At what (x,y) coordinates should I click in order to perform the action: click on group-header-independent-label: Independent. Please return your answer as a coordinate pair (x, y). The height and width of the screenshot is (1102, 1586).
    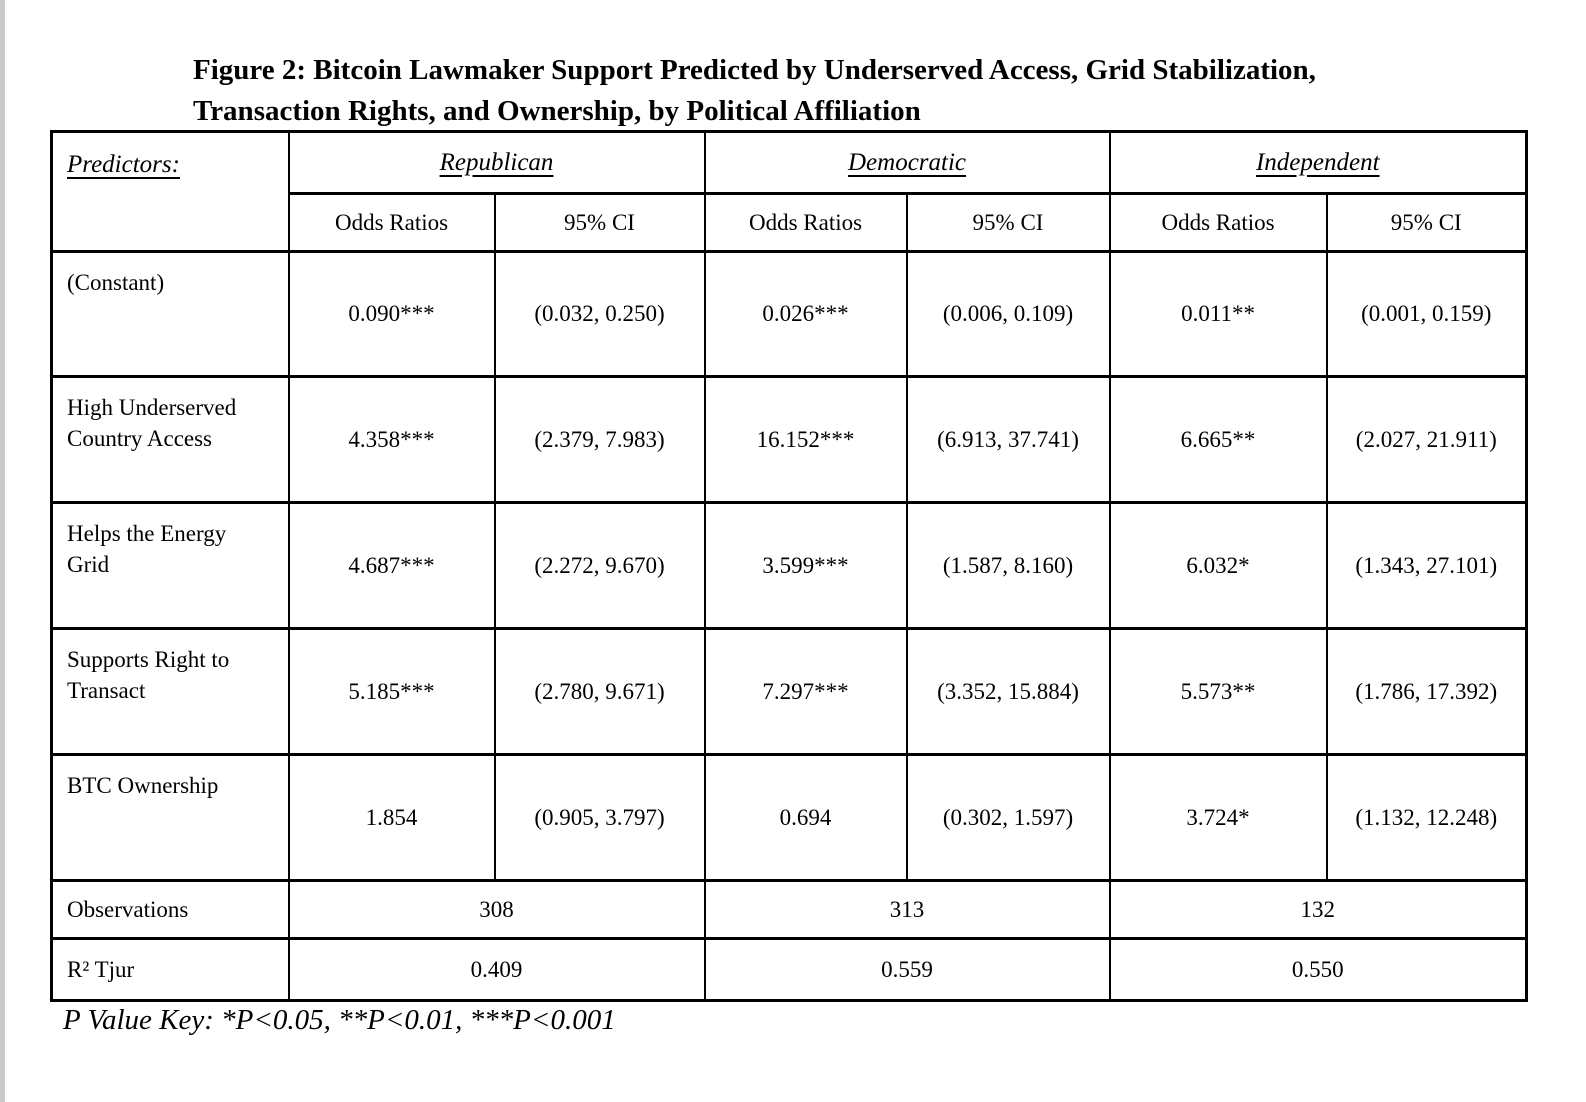
    Looking at the image, I should click on (1317, 162).